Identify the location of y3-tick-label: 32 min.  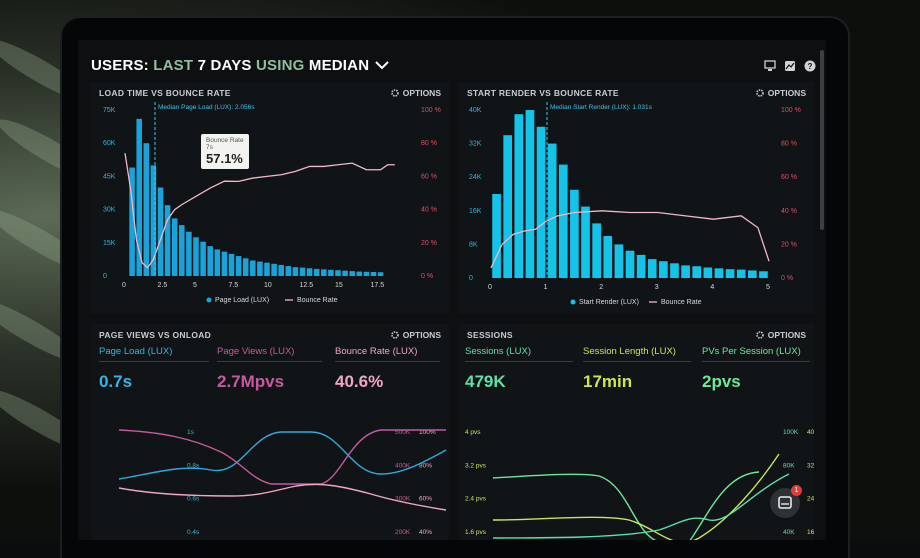
(810, 465).